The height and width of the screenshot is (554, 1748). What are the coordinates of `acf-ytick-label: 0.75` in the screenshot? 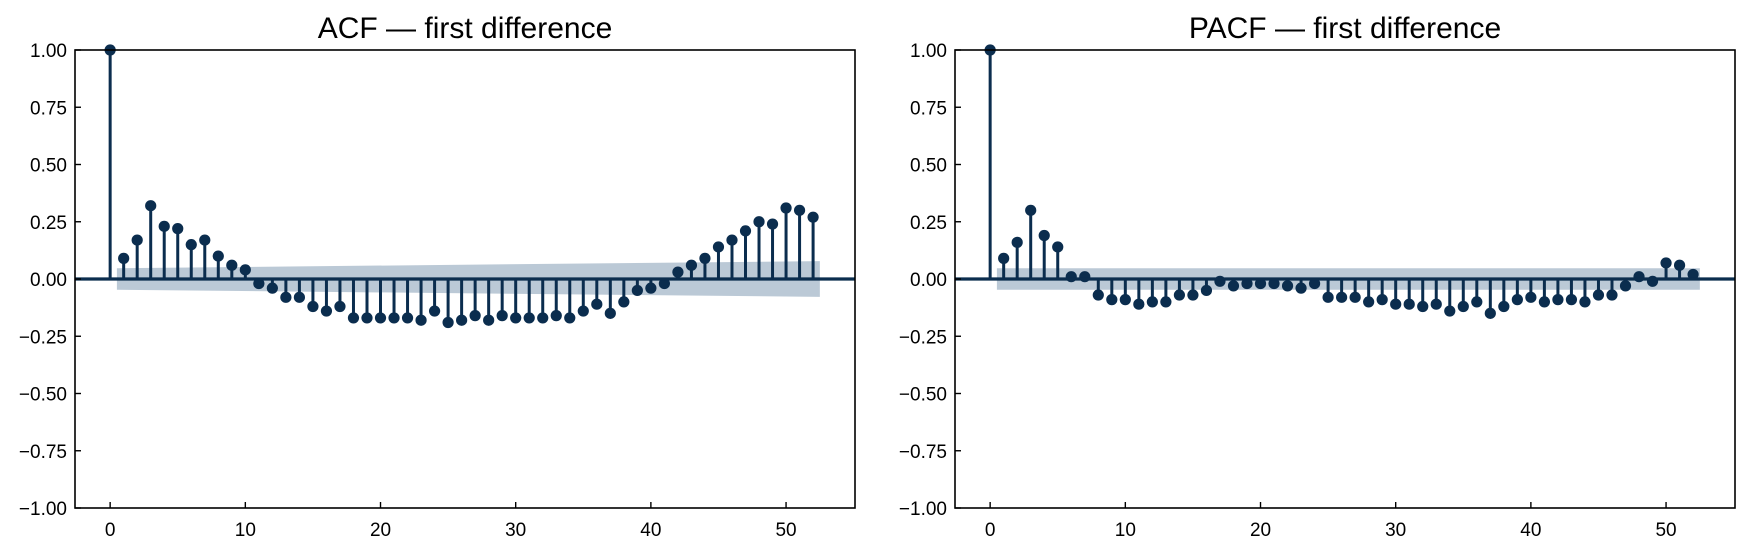 It's located at (48, 108).